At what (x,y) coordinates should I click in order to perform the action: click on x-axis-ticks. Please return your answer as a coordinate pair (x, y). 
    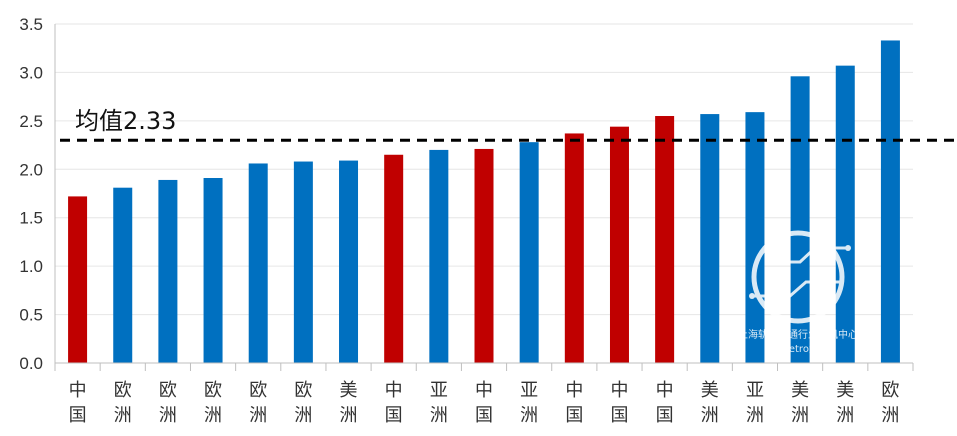
    Looking at the image, I should click on (484, 367).